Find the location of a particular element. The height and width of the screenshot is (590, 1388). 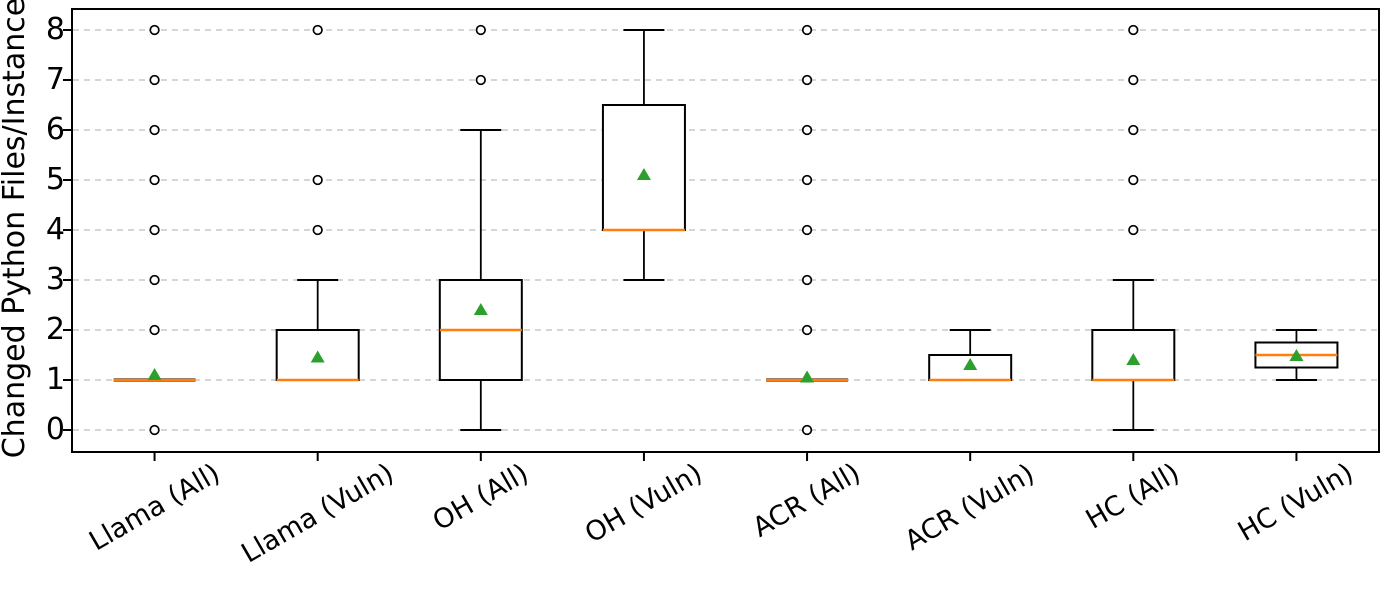

y-tick-label: 0 is located at coordinates (55, 429).